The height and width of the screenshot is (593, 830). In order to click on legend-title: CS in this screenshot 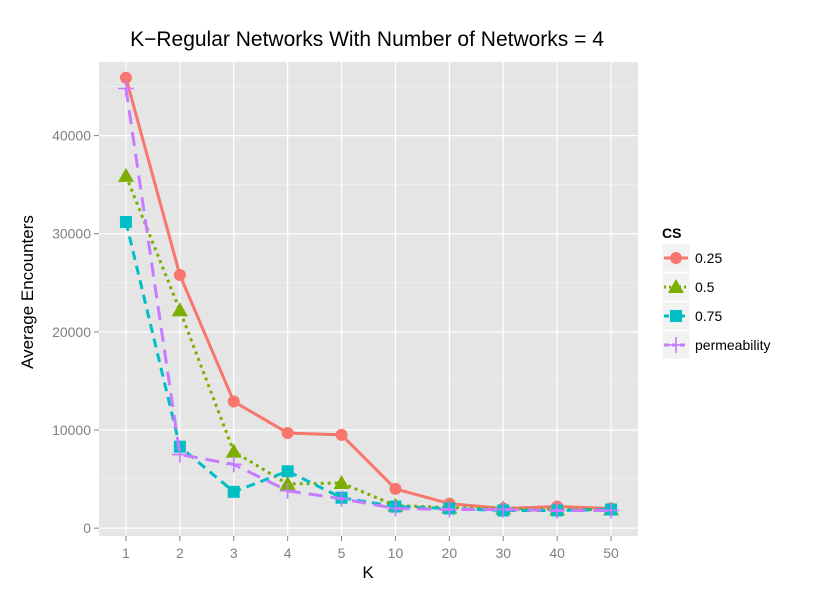, I will do `click(671, 233)`.